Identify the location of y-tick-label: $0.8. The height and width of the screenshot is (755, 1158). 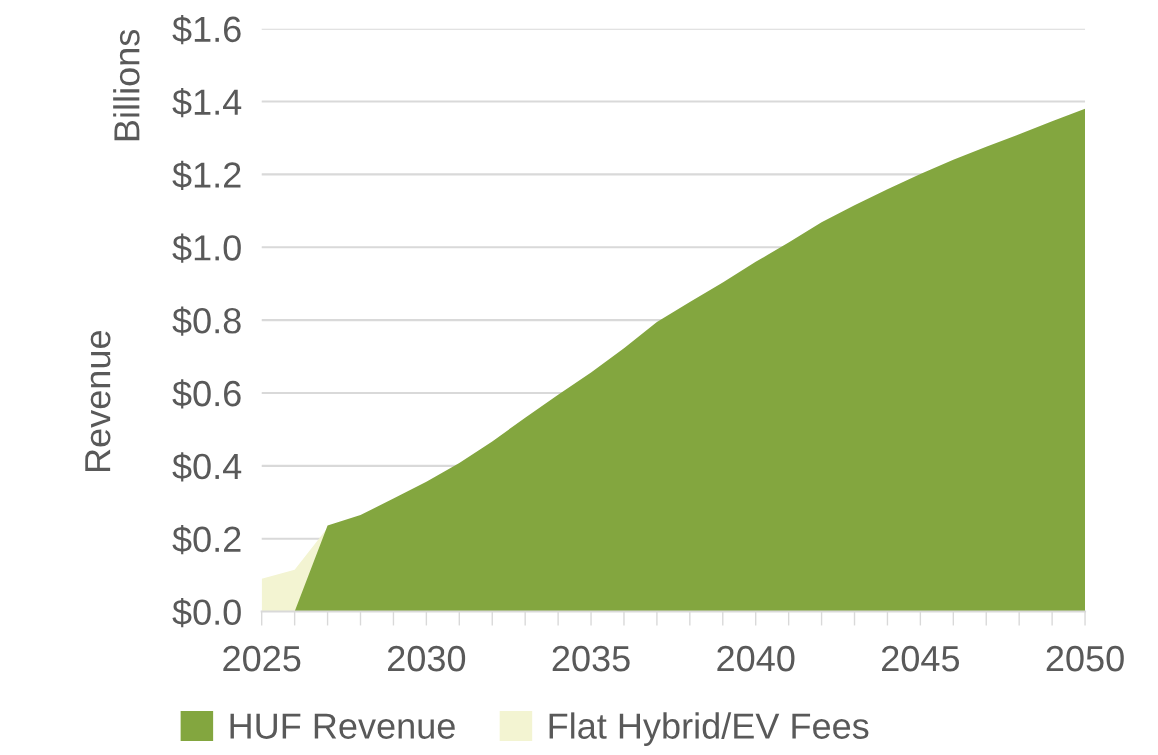
(206, 321).